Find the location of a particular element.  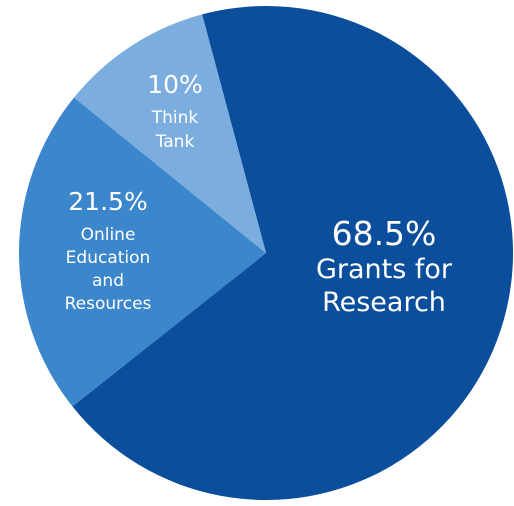

slice-label-online-education: 21.5% Online Education and Resources is located at coordinates (108, 250).